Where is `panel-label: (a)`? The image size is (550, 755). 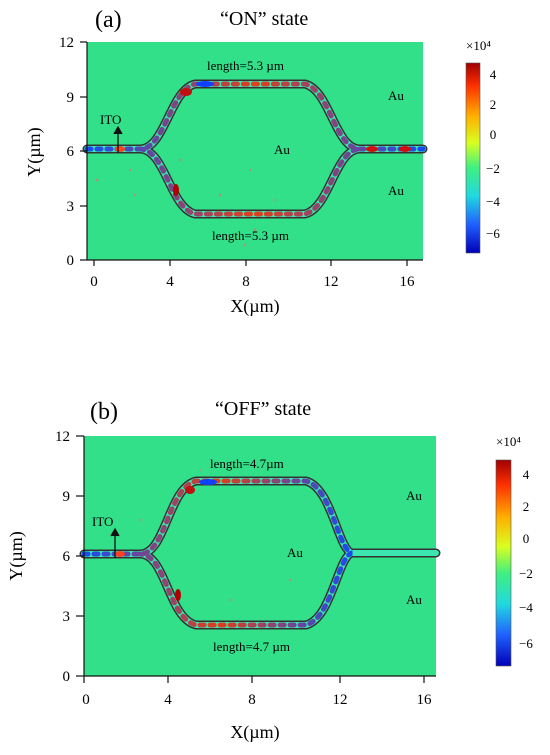 panel-label: (a) is located at coordinates (108, 20).